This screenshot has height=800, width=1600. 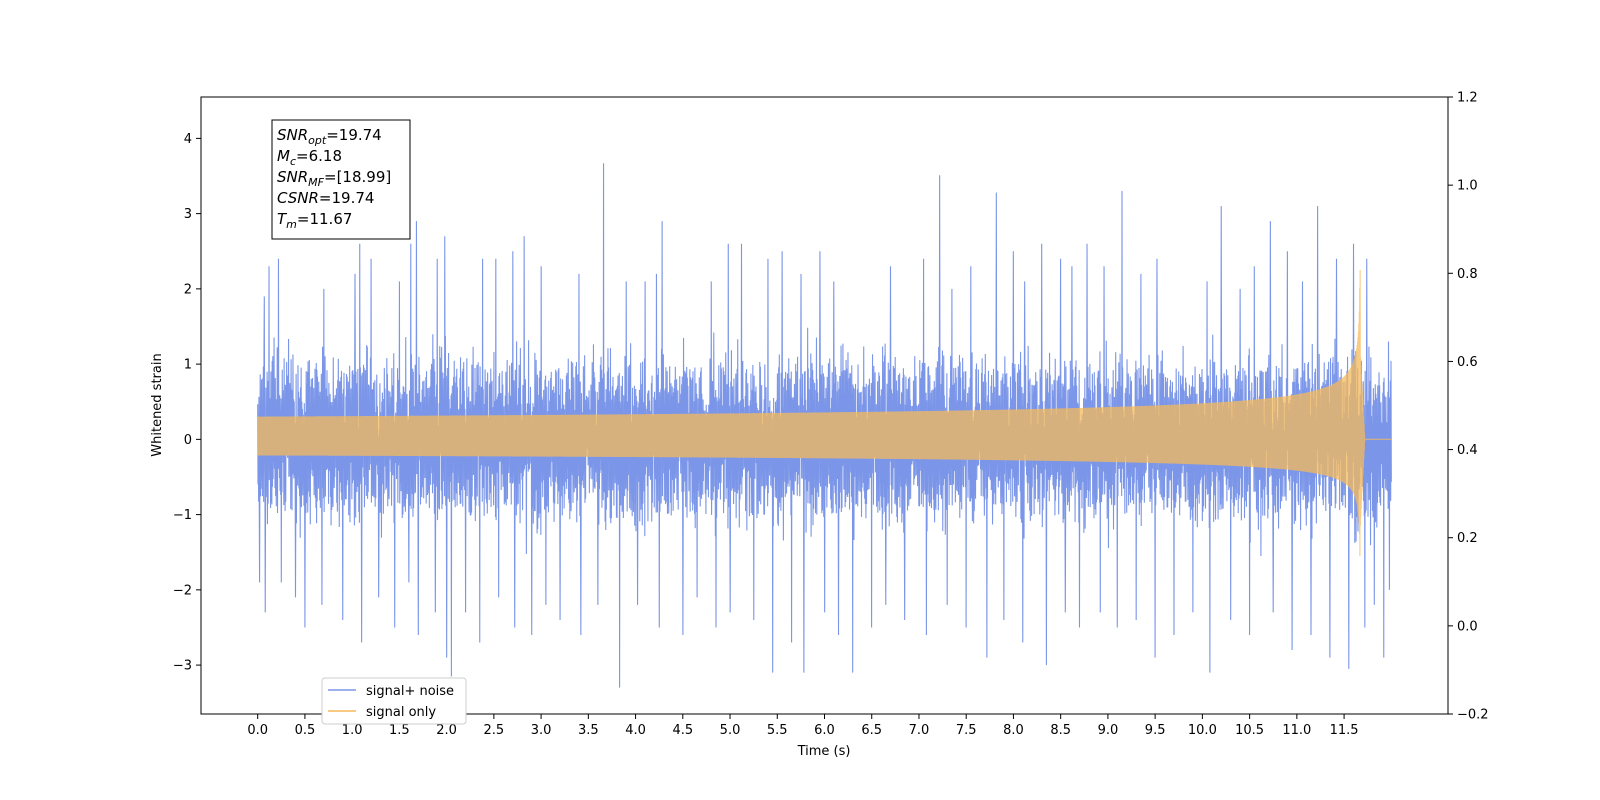 I want to click on y-axis-label: Whitened strain, so click(x=157, y=404).